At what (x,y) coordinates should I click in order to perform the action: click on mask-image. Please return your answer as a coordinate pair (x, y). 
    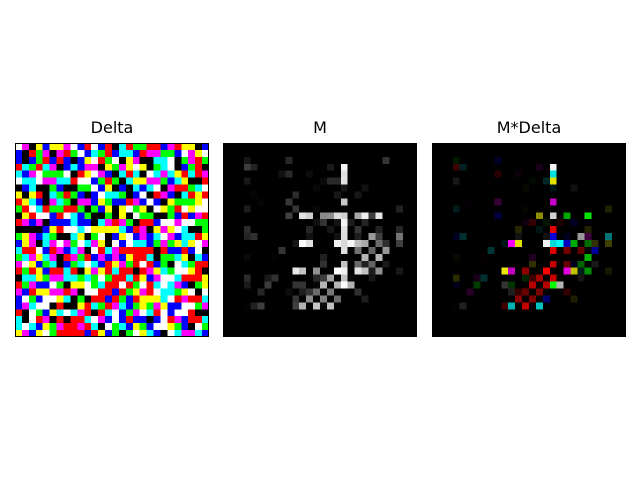
    Looking at the image, I should click on (320, 240).